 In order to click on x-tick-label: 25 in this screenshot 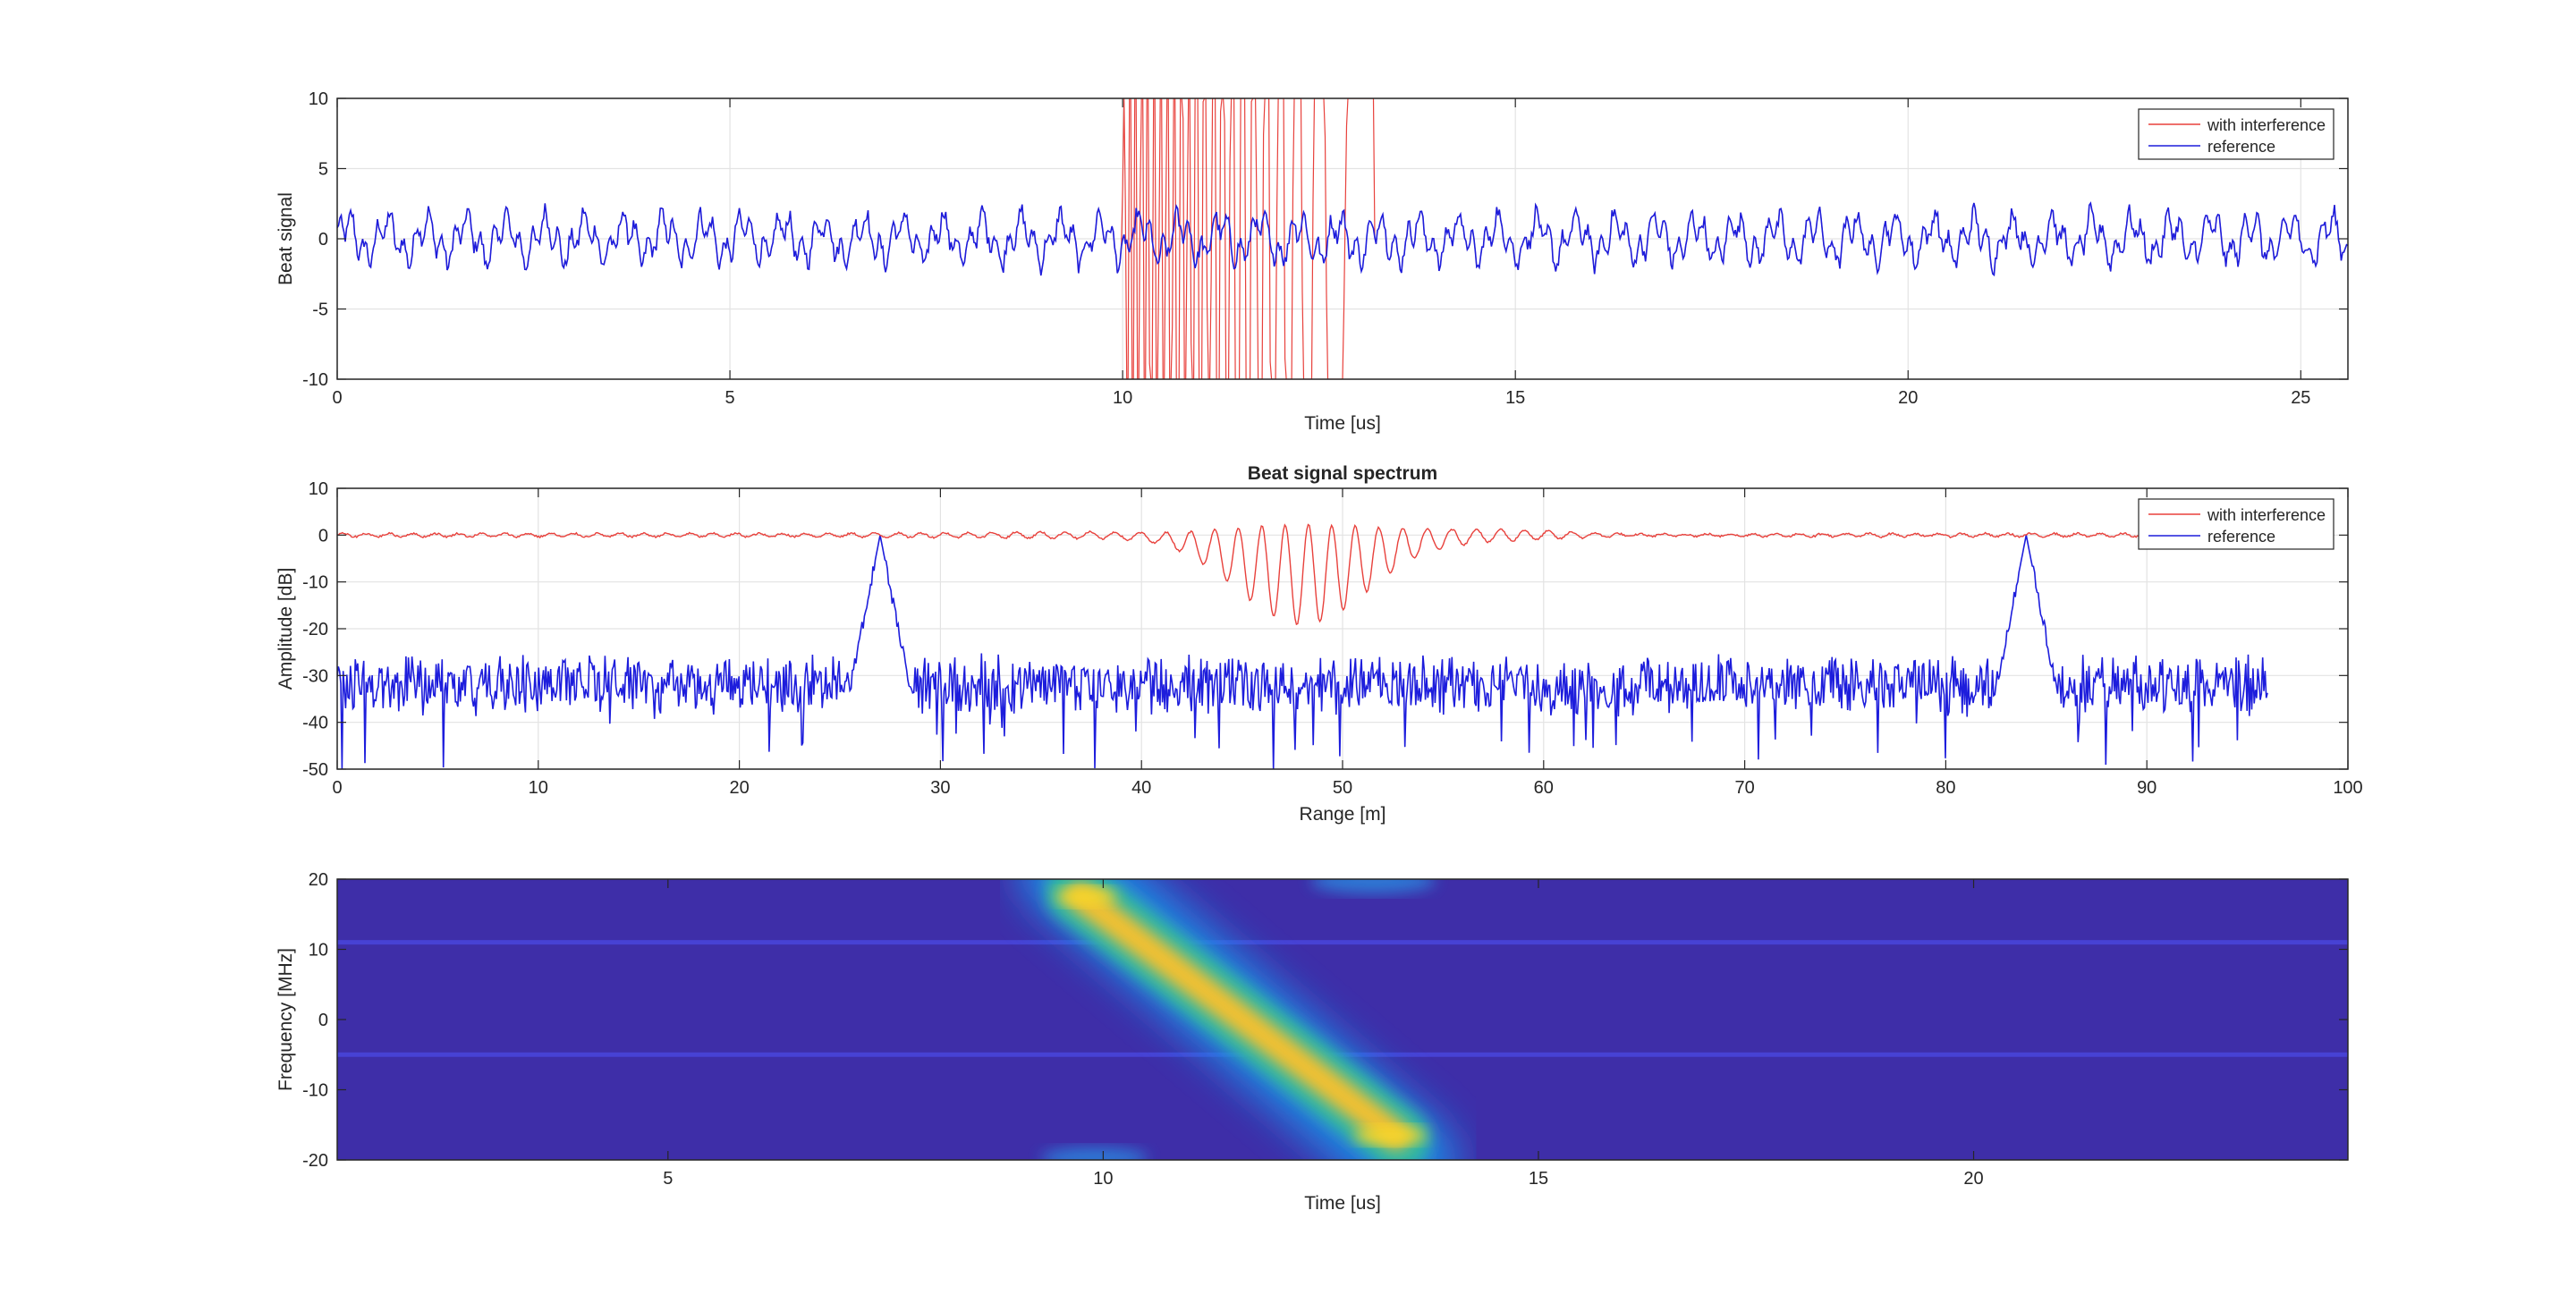, I will do `click(2300, 398)`.